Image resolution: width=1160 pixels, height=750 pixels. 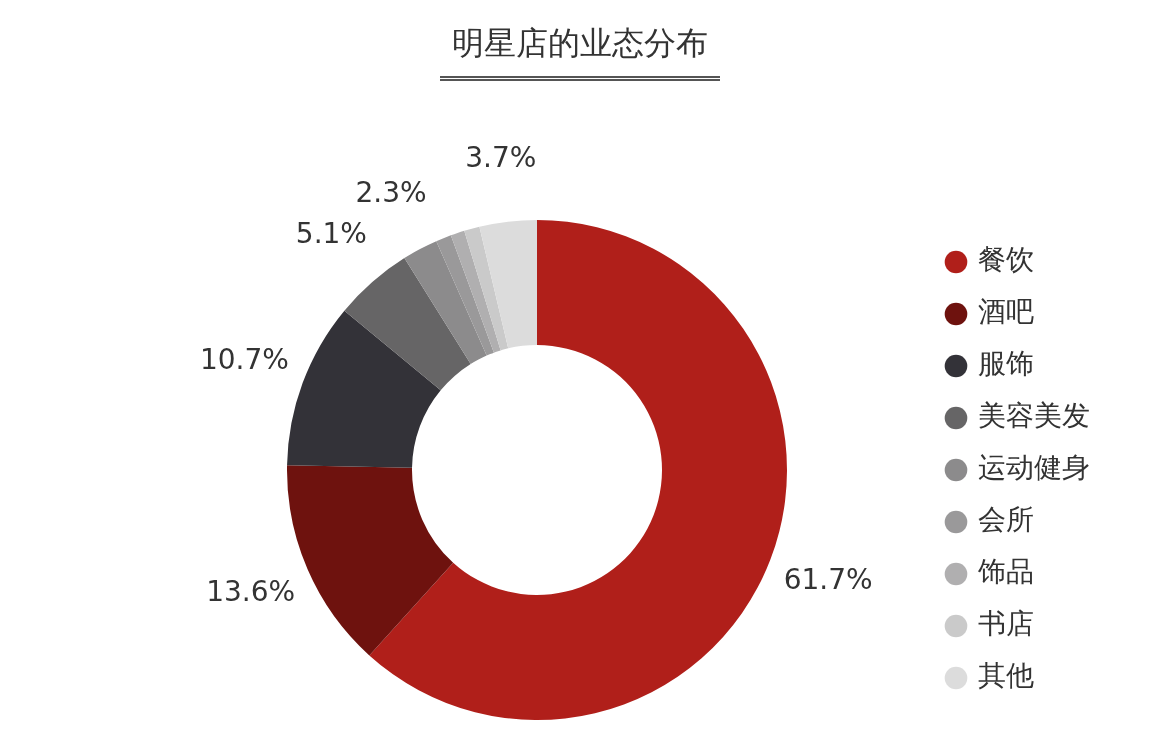 What do you see at coordinates (1006, 520) in the screenshot?
I see `legend-label: 会所` at bounding box center [1006, 520].